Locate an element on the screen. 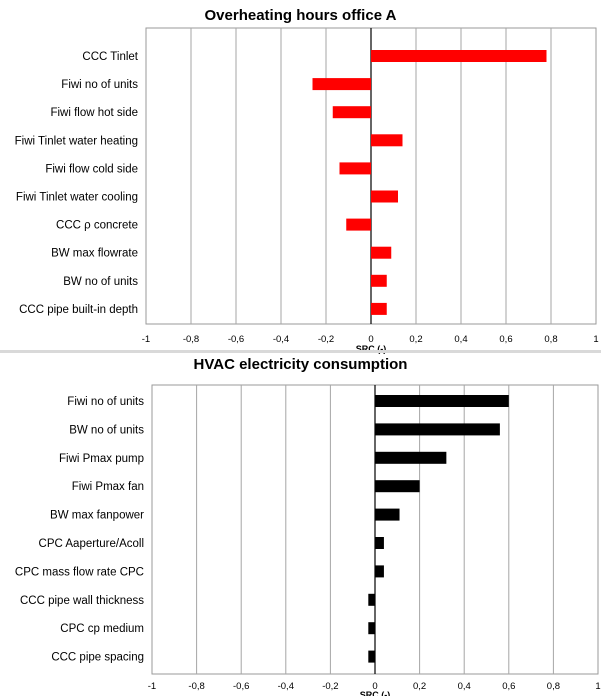 The height and width of the screenshot is (696, 601). category-label: Fiwi flow cold side is located at coordinates (91, 169).